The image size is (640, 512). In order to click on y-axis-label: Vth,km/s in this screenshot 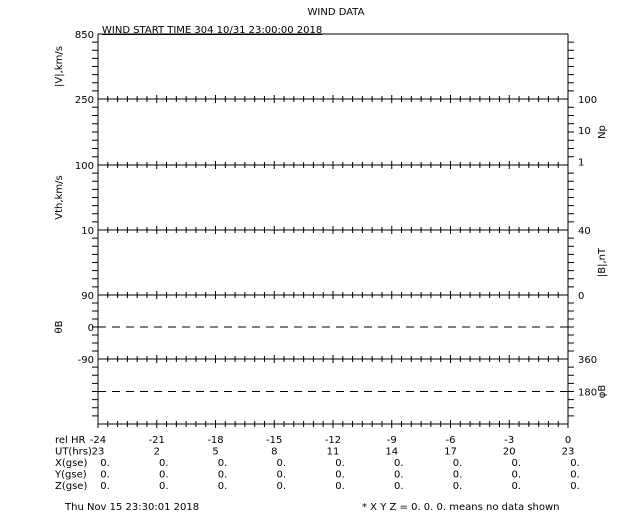, I will do `click(59, 197)`.